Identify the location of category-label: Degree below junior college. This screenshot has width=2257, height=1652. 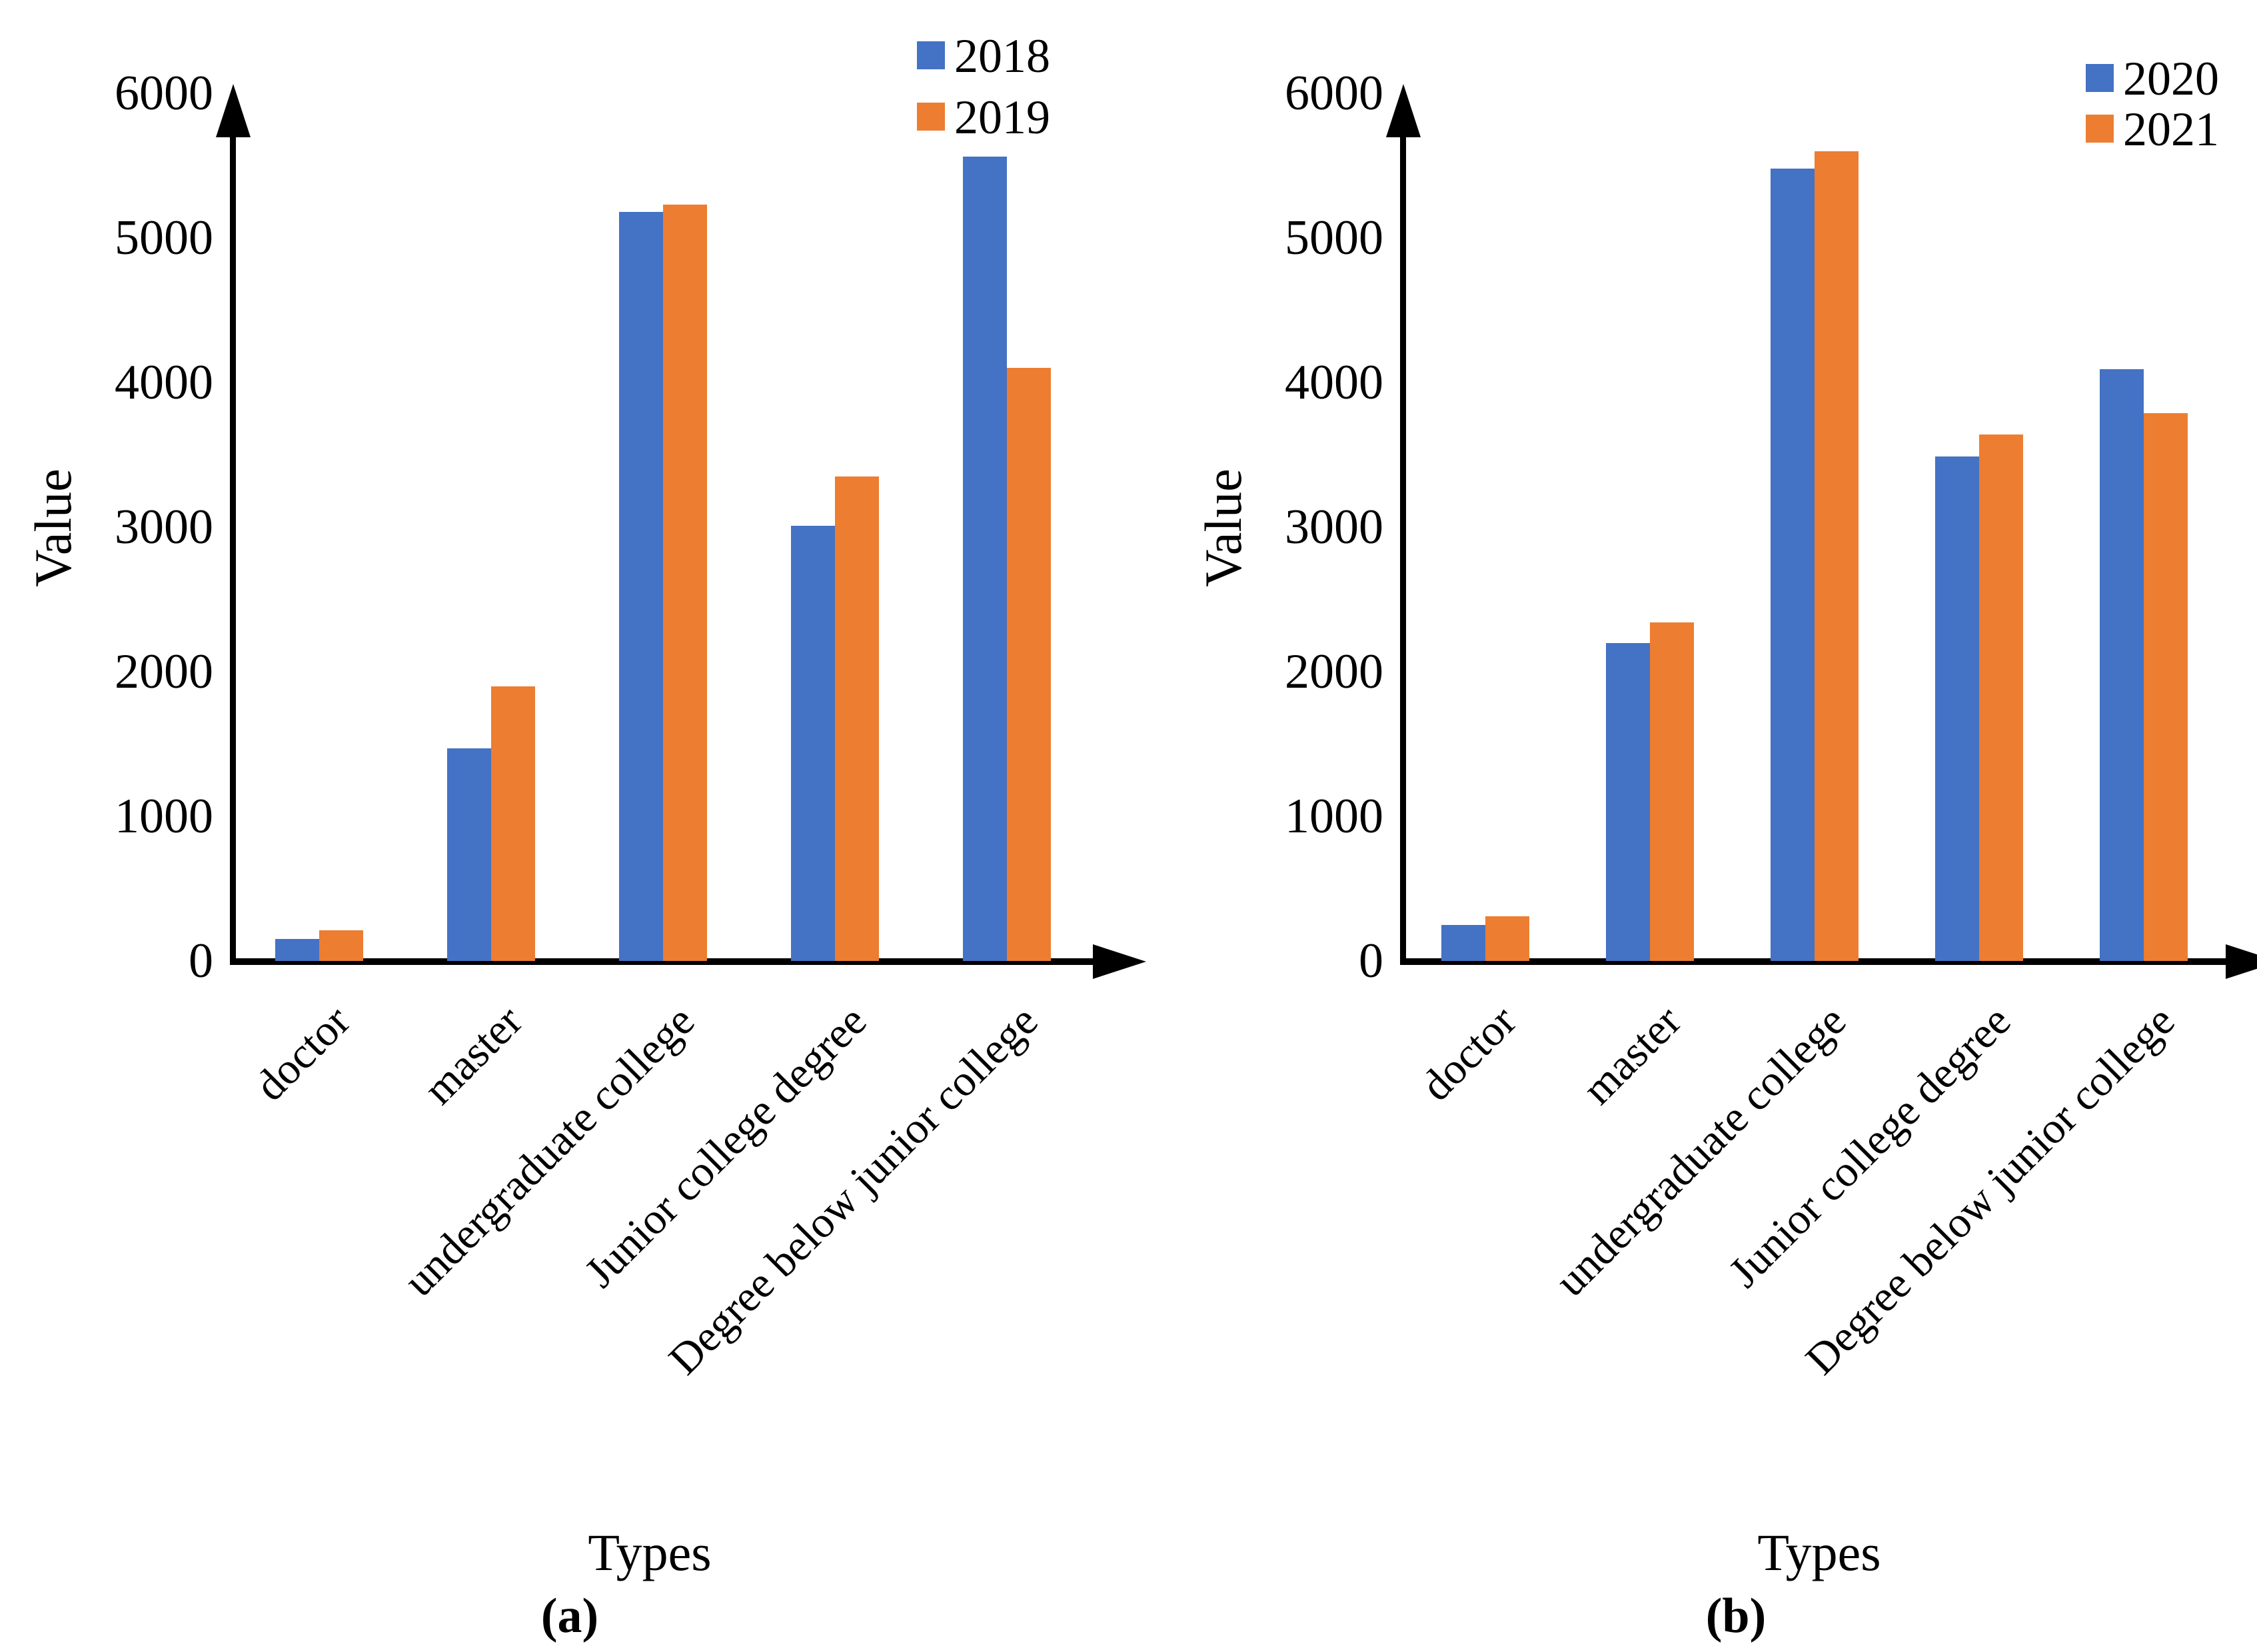
(854, 1190).